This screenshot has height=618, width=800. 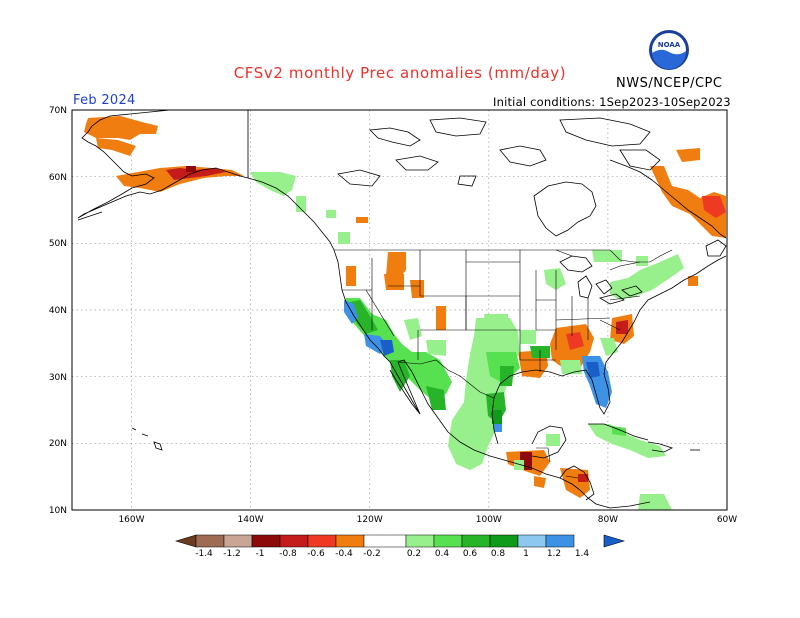 I want to click on lat-label: 70N, so click(x=58, y=111).